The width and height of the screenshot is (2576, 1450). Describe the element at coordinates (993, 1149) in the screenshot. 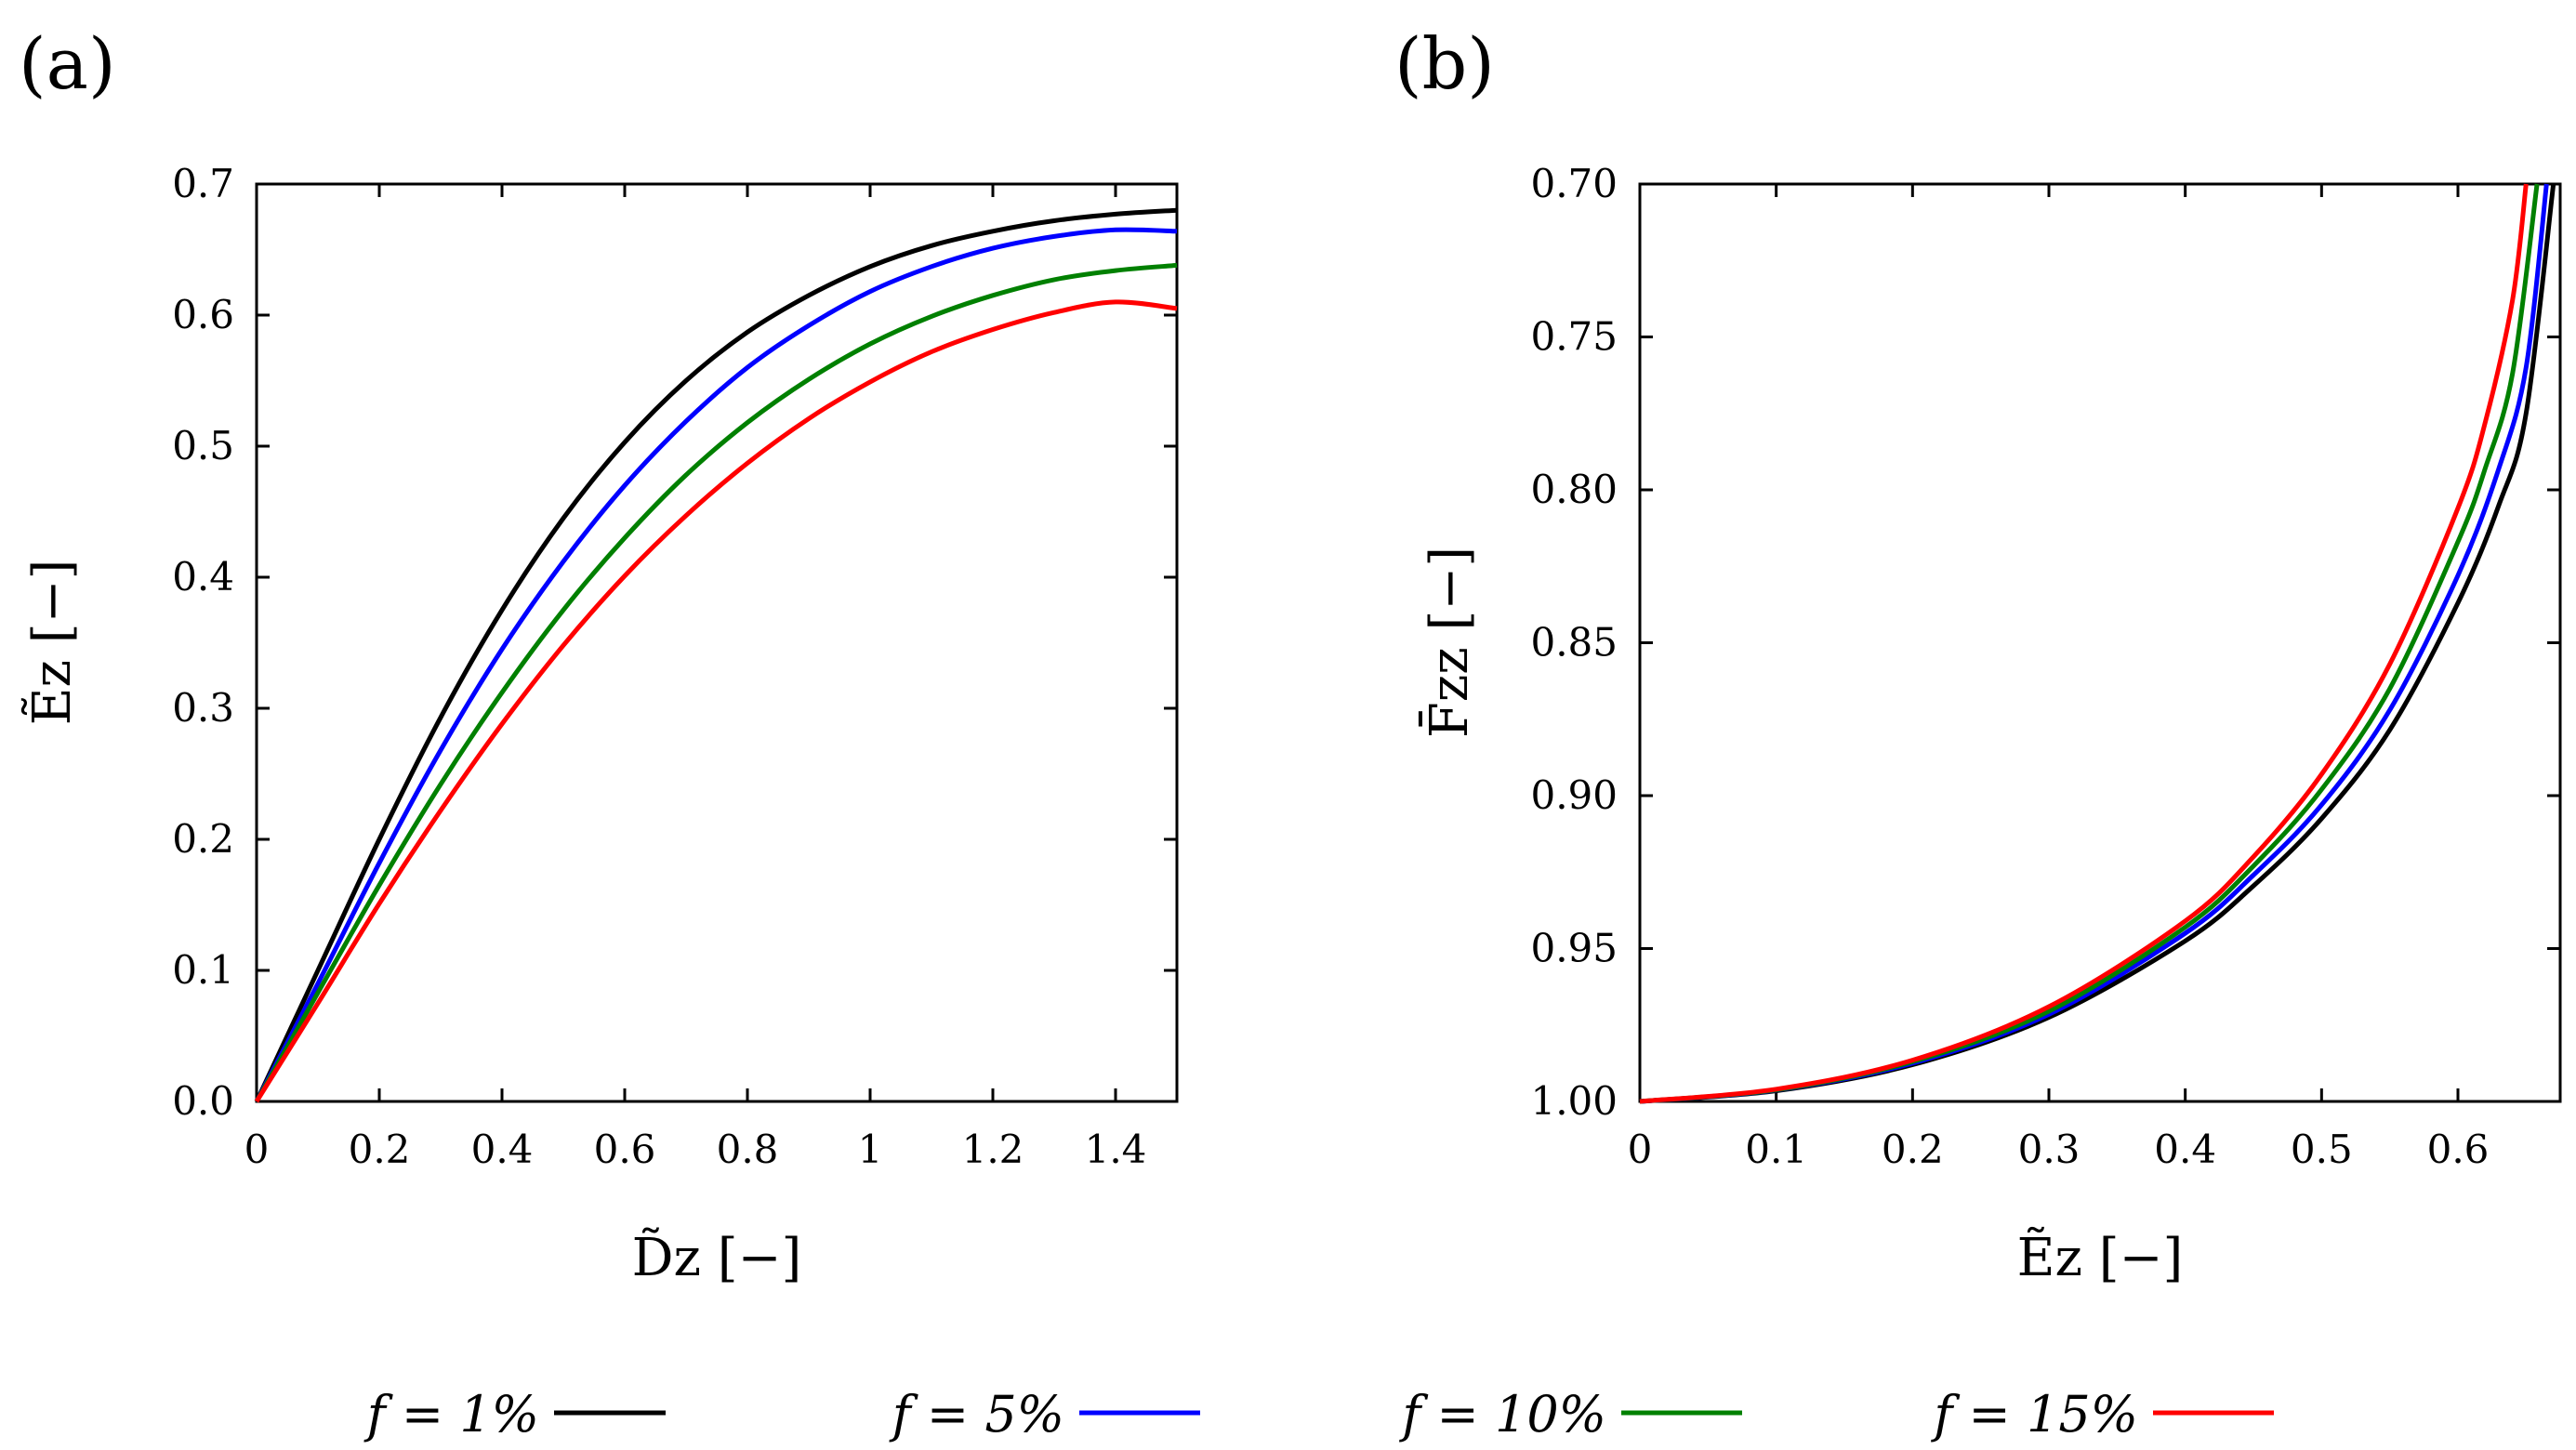

I see `chart-a-xtick-label: 1.2` at that location.